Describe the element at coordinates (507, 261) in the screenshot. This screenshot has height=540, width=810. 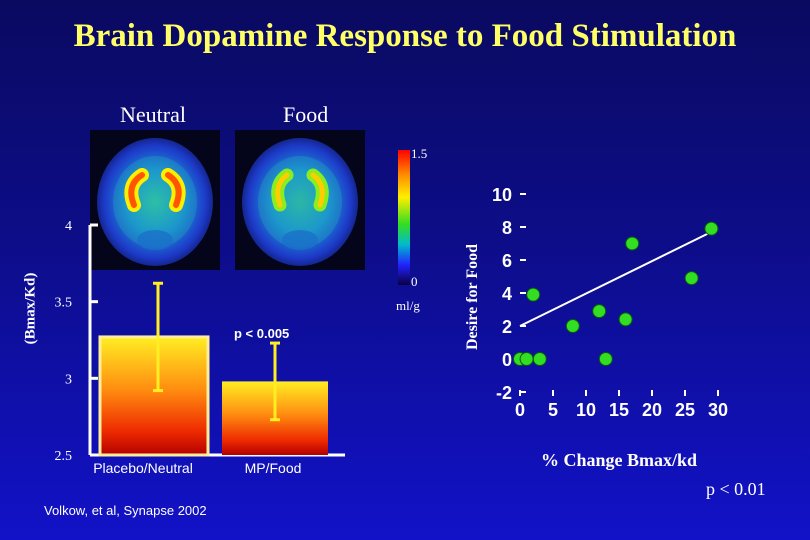
I see `scatter-y-tick-label: 6` at that location.